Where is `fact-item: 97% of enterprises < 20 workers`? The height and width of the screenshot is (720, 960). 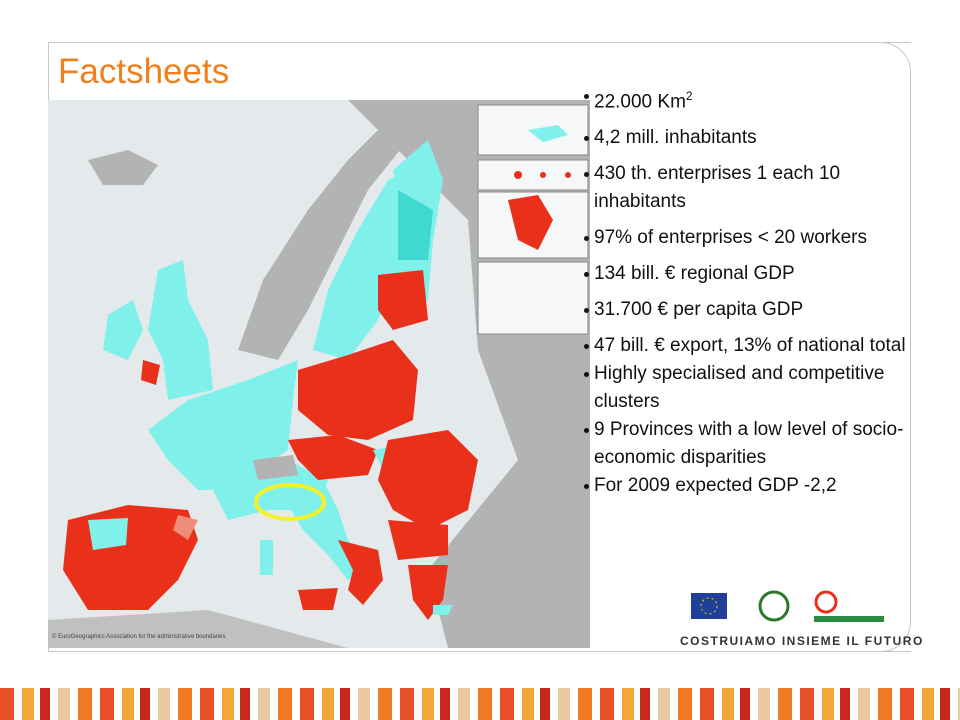
fact-item: 97% of enterprises < 20 workers is located at coordinates (747, 238).